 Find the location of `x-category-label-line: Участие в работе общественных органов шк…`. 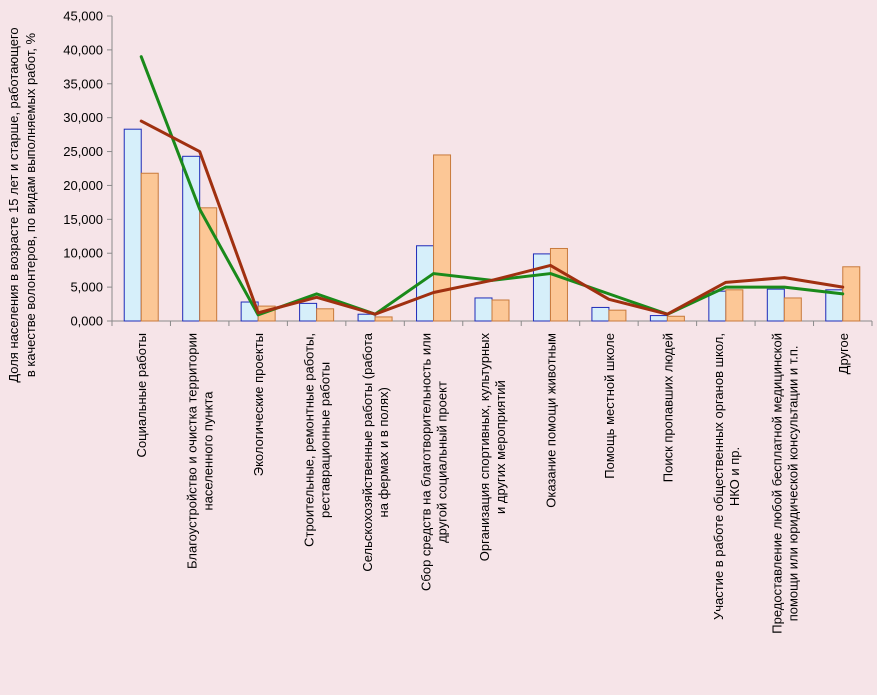

x-category-label-line: Участие в работе общественных органов шк… is located at coordinates (718, 476).